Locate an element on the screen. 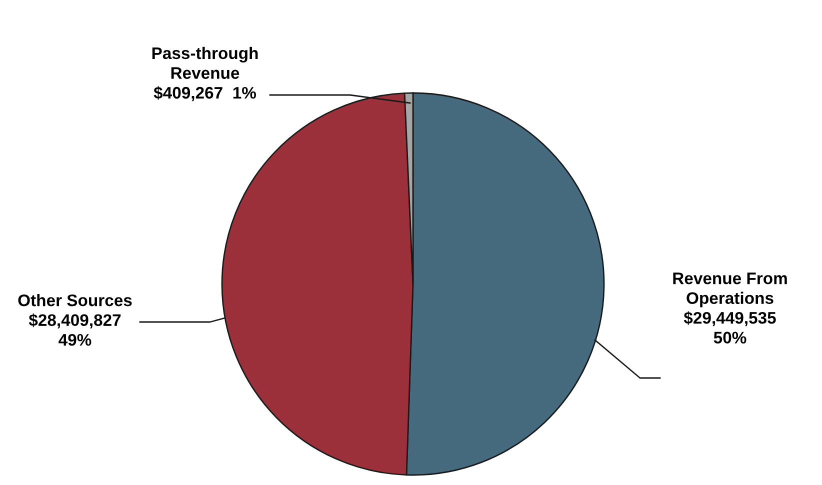 The height and width of the screenshot is (485, 822). data-label: $29,449,535 50% is located at coordinates (730, 327).